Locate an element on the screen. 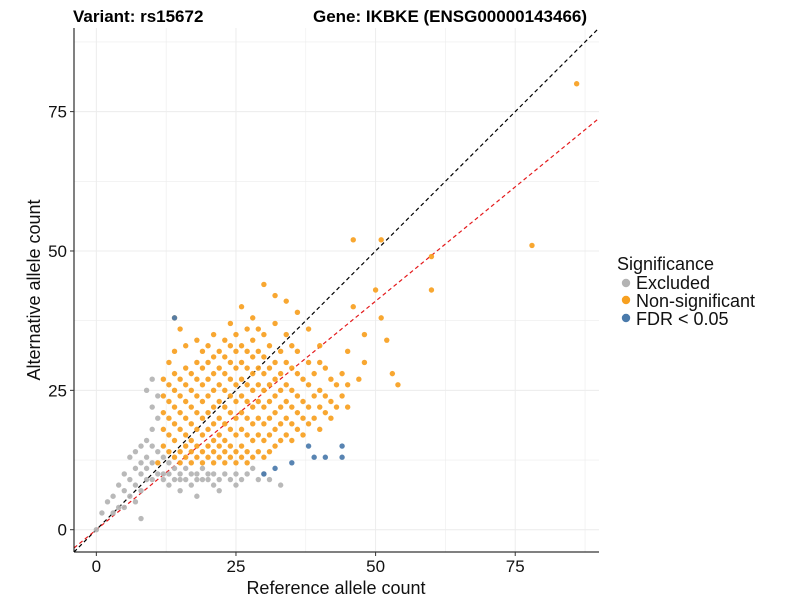 The height and width of the screenshot is (600, 800). chart-title-variant: Variant: rs15672 is located at coordinates (138, 16).